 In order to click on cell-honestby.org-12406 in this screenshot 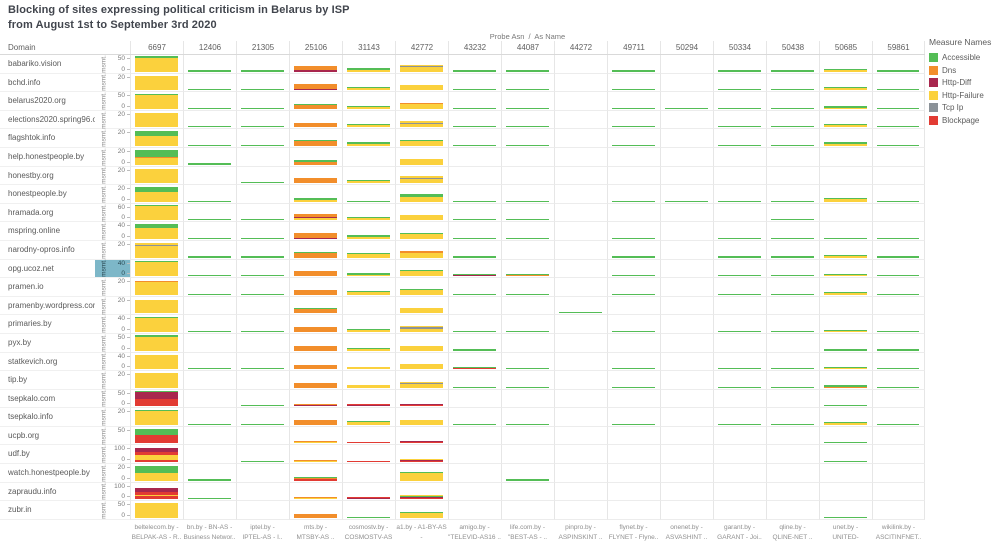, I will do `click(209, 176)`.